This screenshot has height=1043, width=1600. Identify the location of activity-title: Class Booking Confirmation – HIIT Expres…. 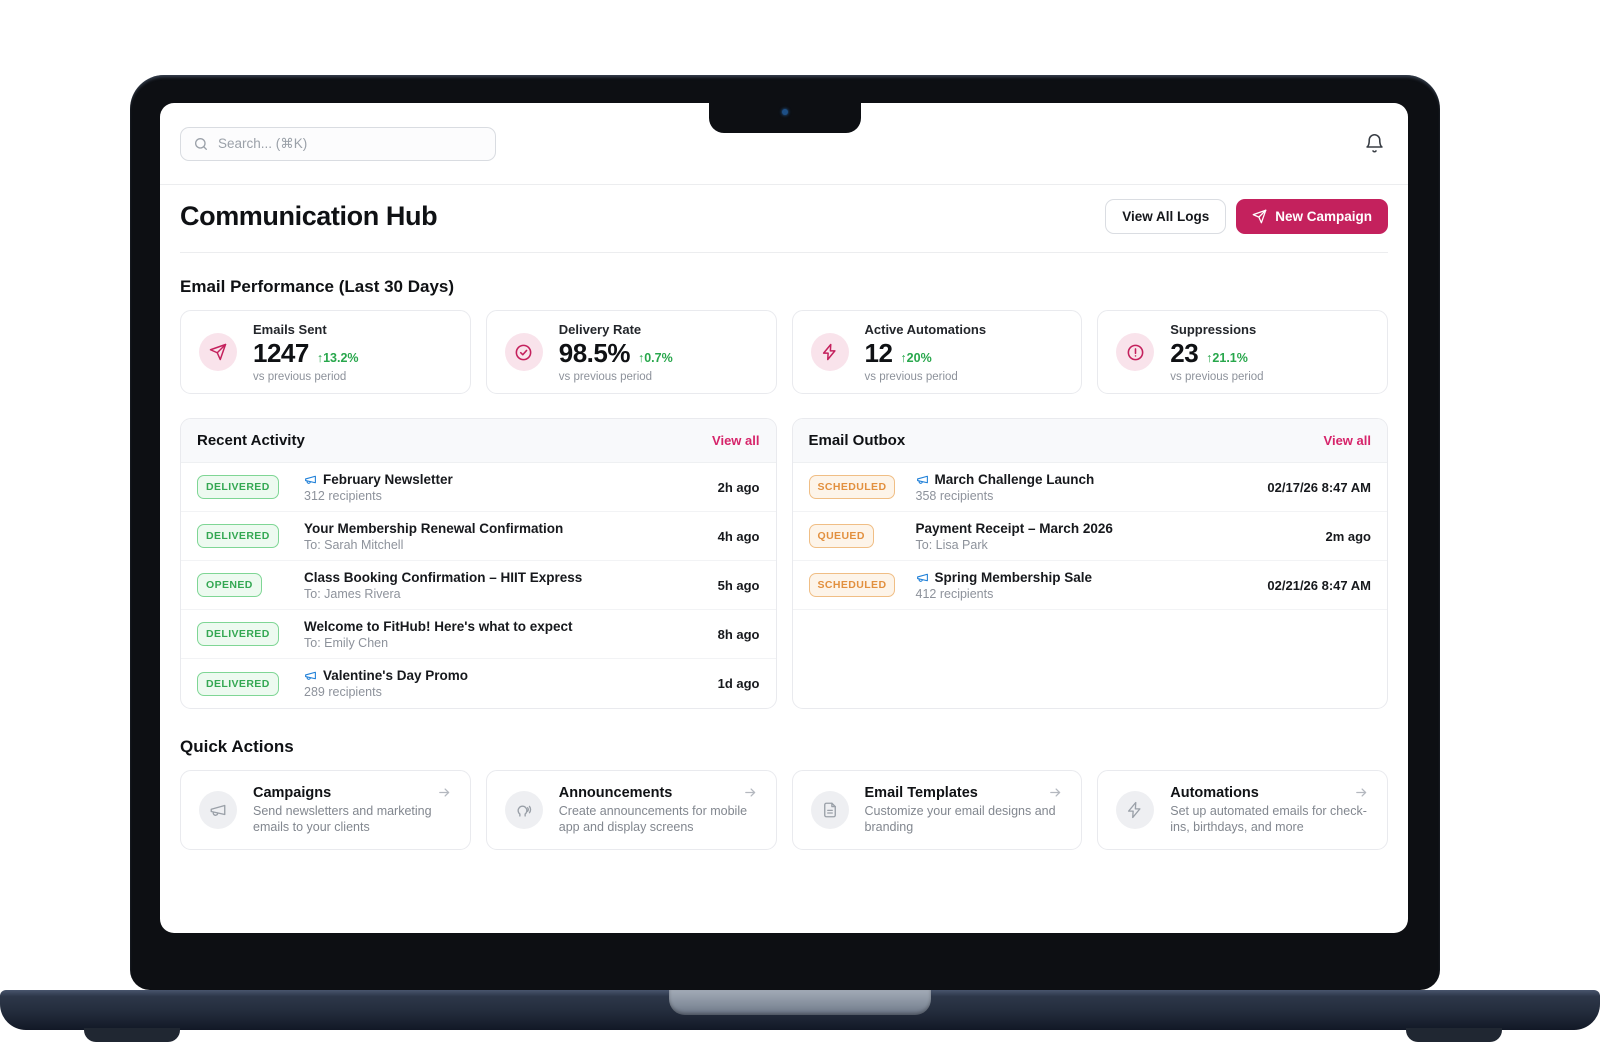
(443, 577).